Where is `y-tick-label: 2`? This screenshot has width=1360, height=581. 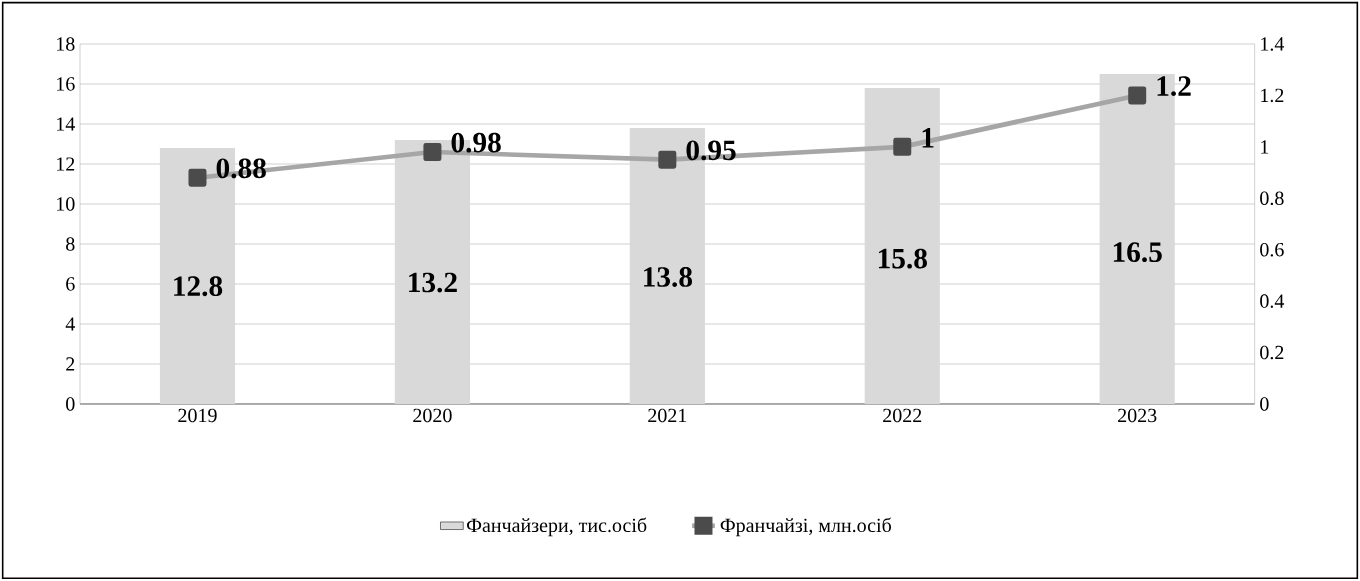
y-tick-label: 2 is located at coordinates (70, 364).